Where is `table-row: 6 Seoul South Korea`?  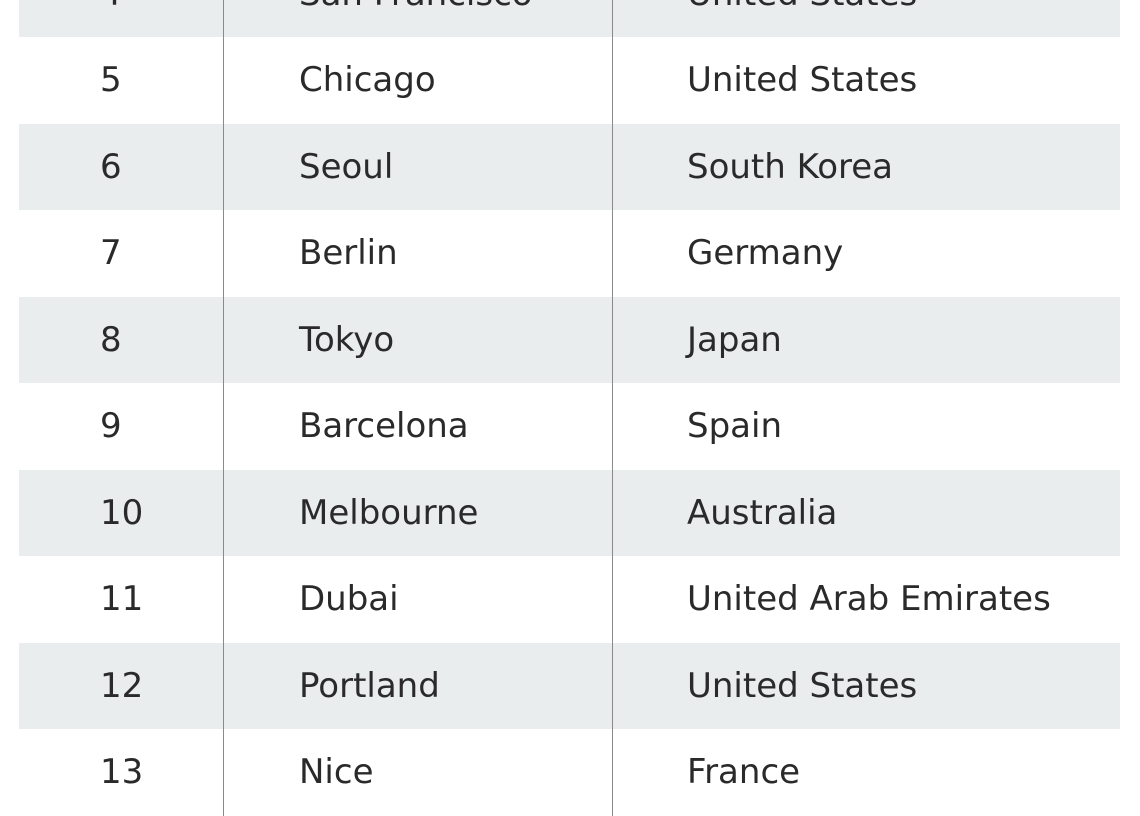
table-row: 6 Seoul South Korea is located at coordinates (569, 166).